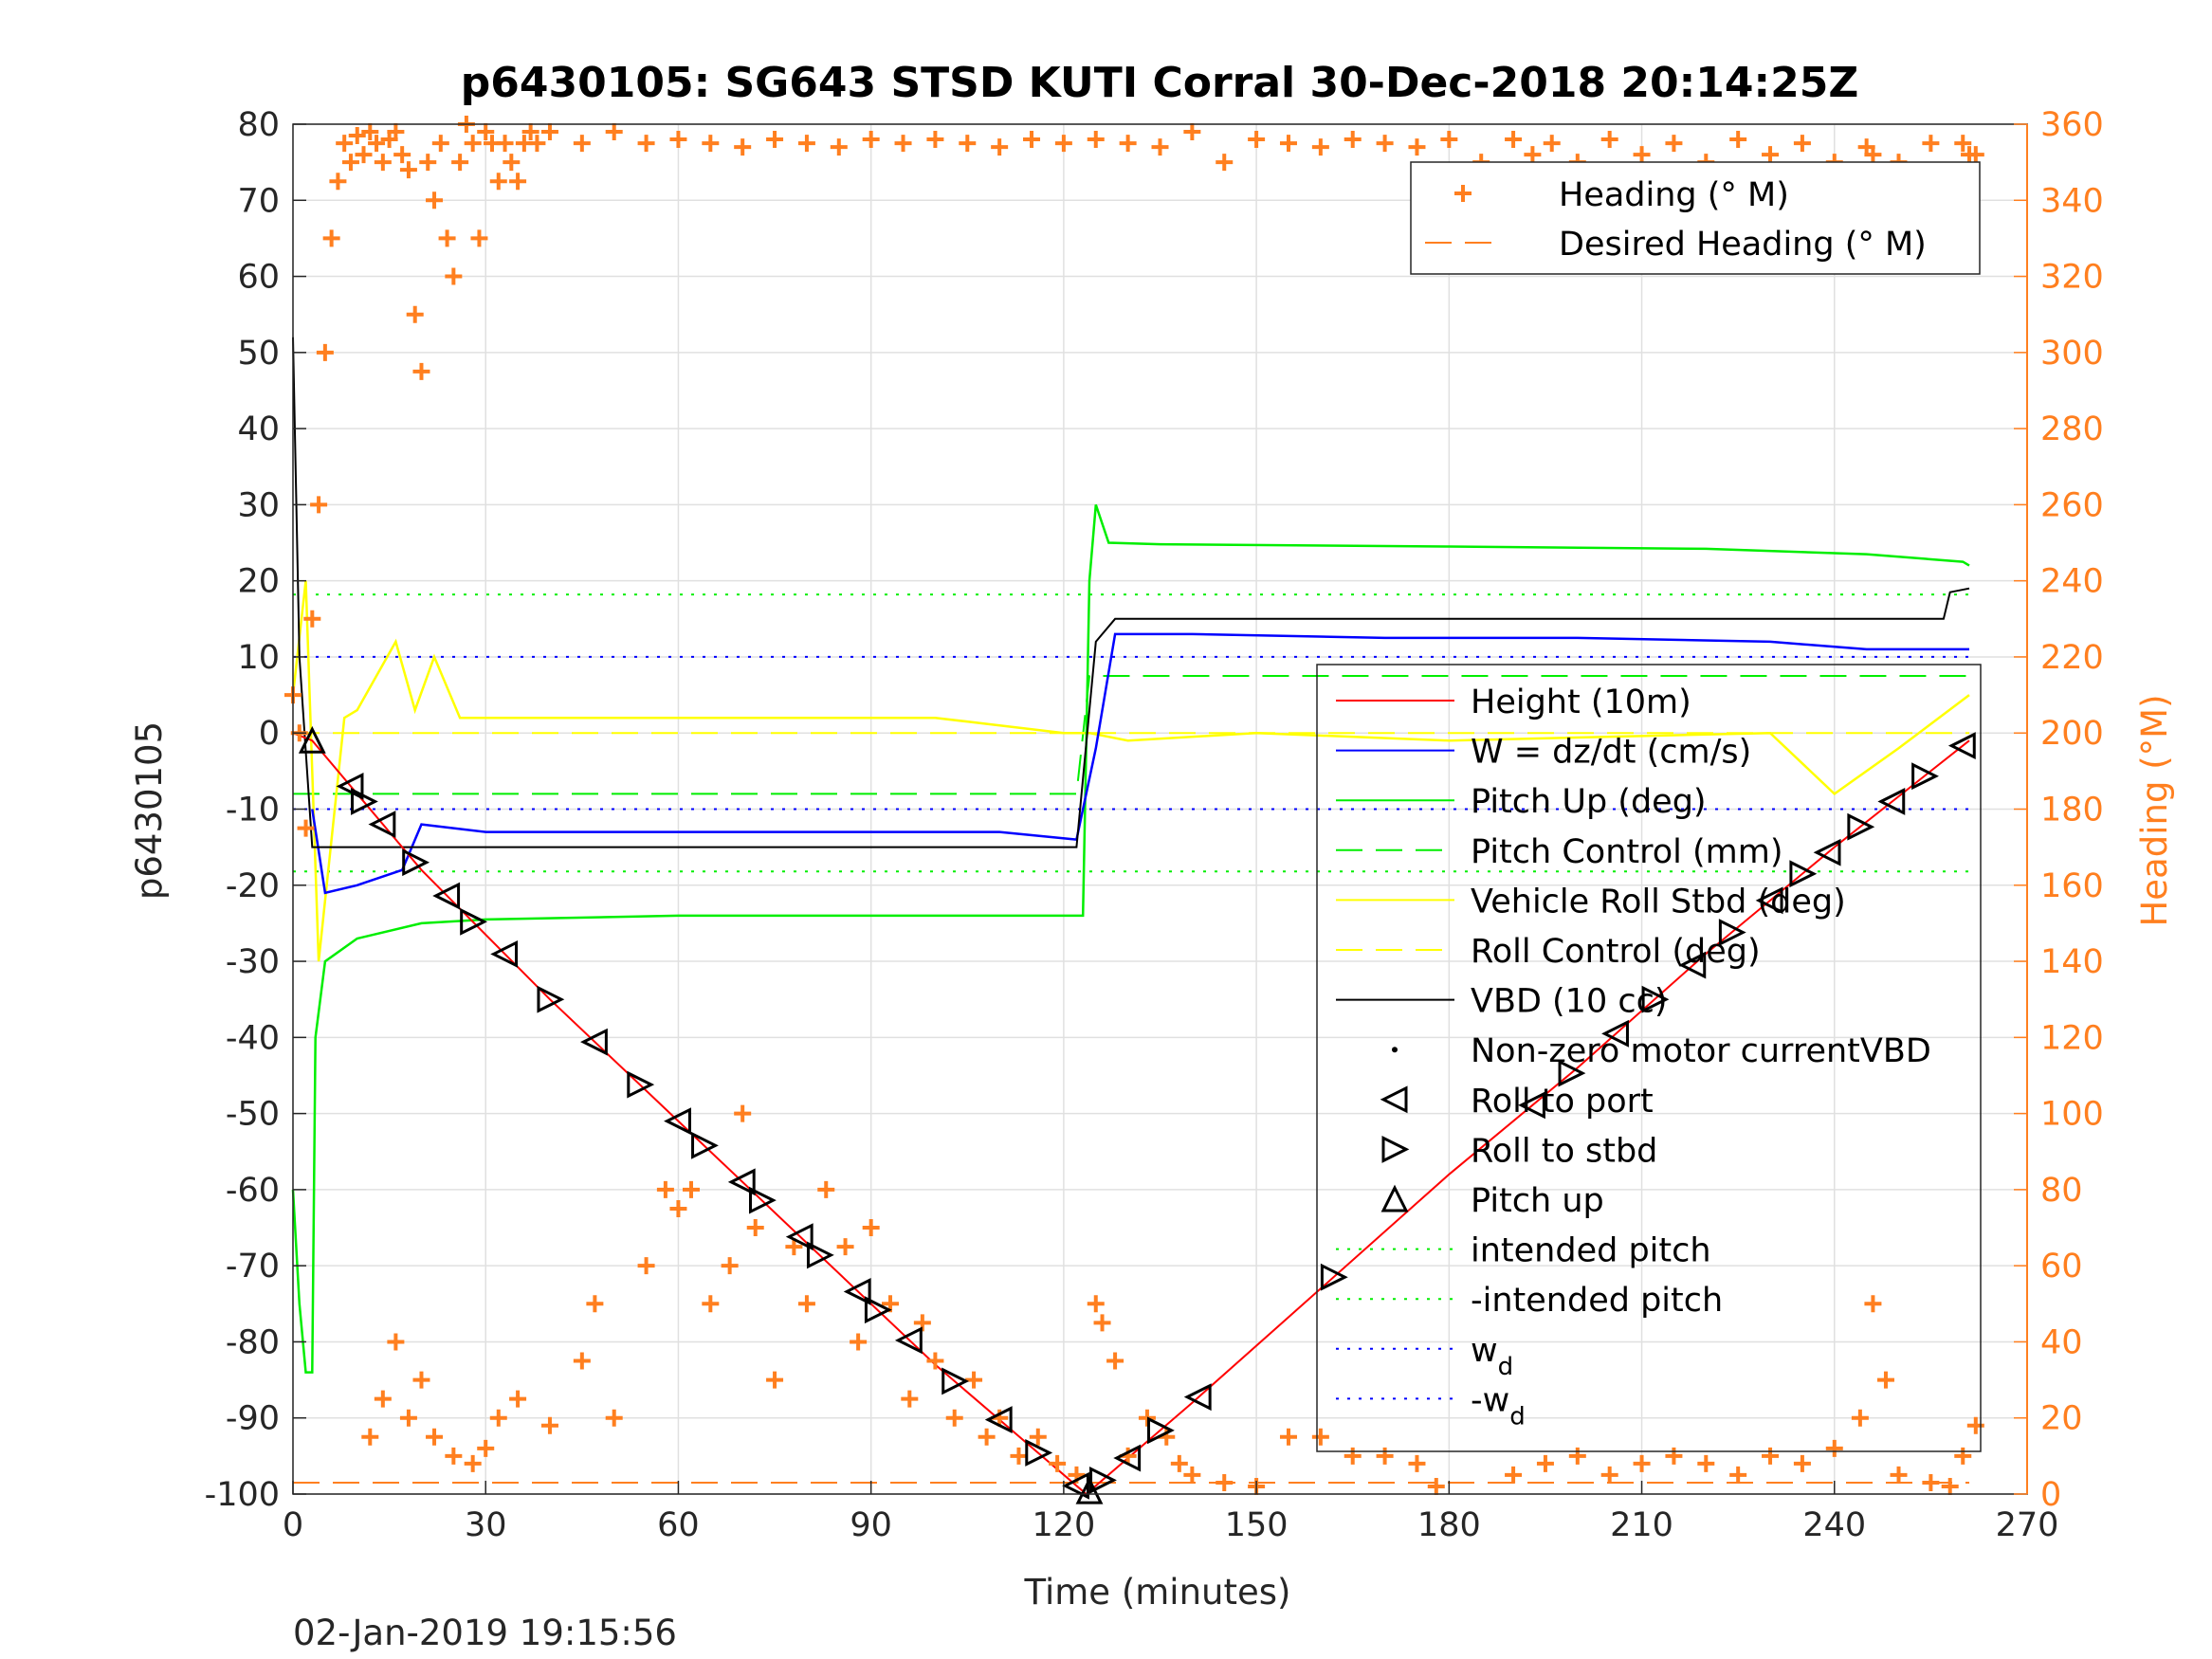  What do you see at coordinates (2027, 1525) in the screenshot?
I see `x-tick-label: 270` at bounding box center [2027, 1525].